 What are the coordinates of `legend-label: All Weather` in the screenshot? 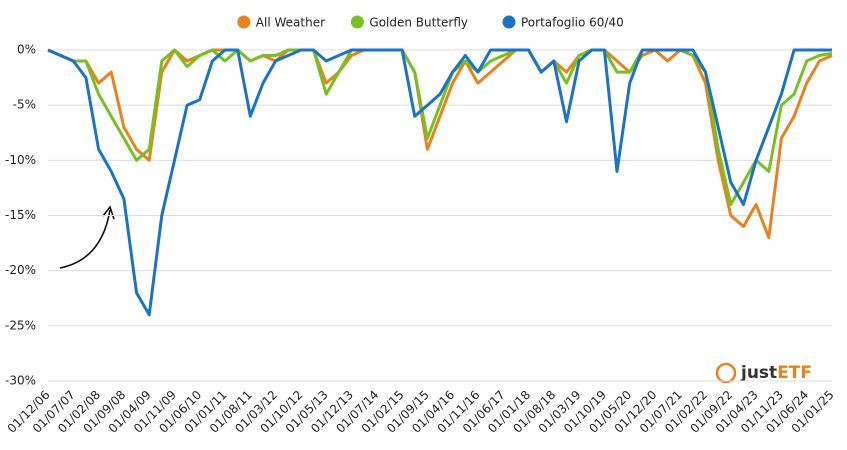 It's located at (290, 23).